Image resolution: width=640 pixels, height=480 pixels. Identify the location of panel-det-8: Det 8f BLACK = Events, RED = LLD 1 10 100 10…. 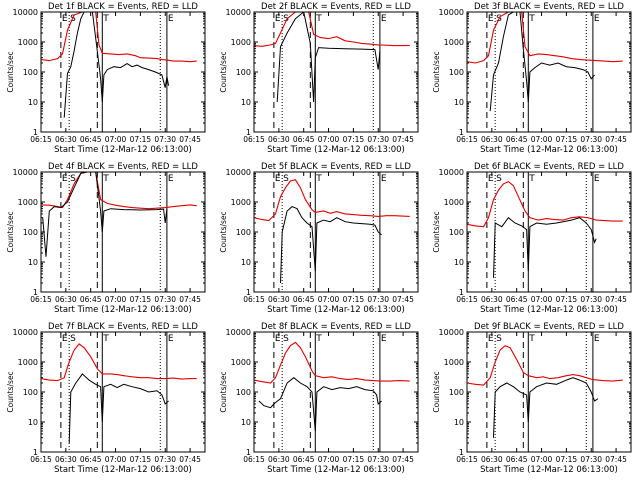
(319, 398).